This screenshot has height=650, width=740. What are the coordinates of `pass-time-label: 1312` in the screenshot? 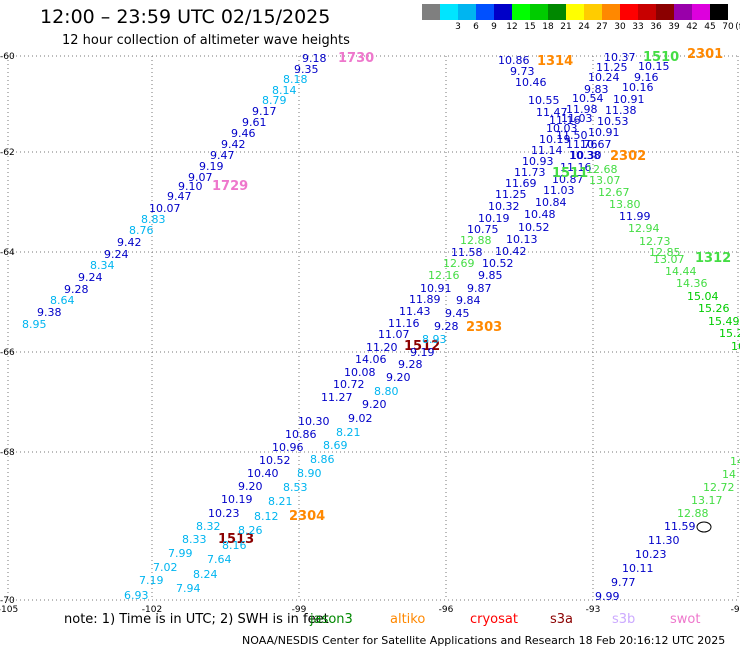 It's located at (713, 258).